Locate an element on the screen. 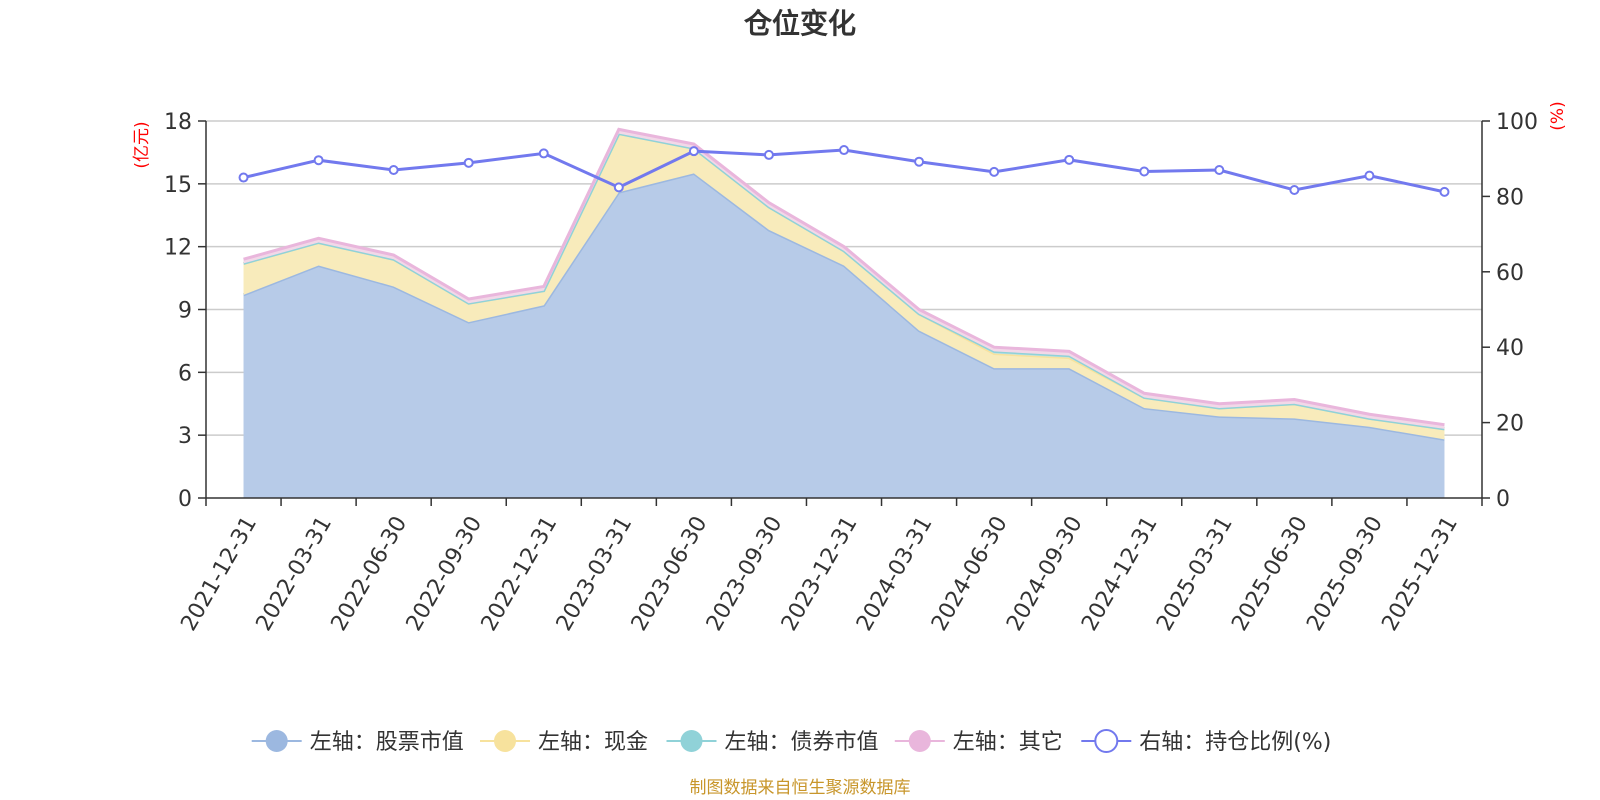 The width and height of the screenshot is (1600, 800). x-tick-label: 2025-03-31 is located at coordinates (1195, 573).